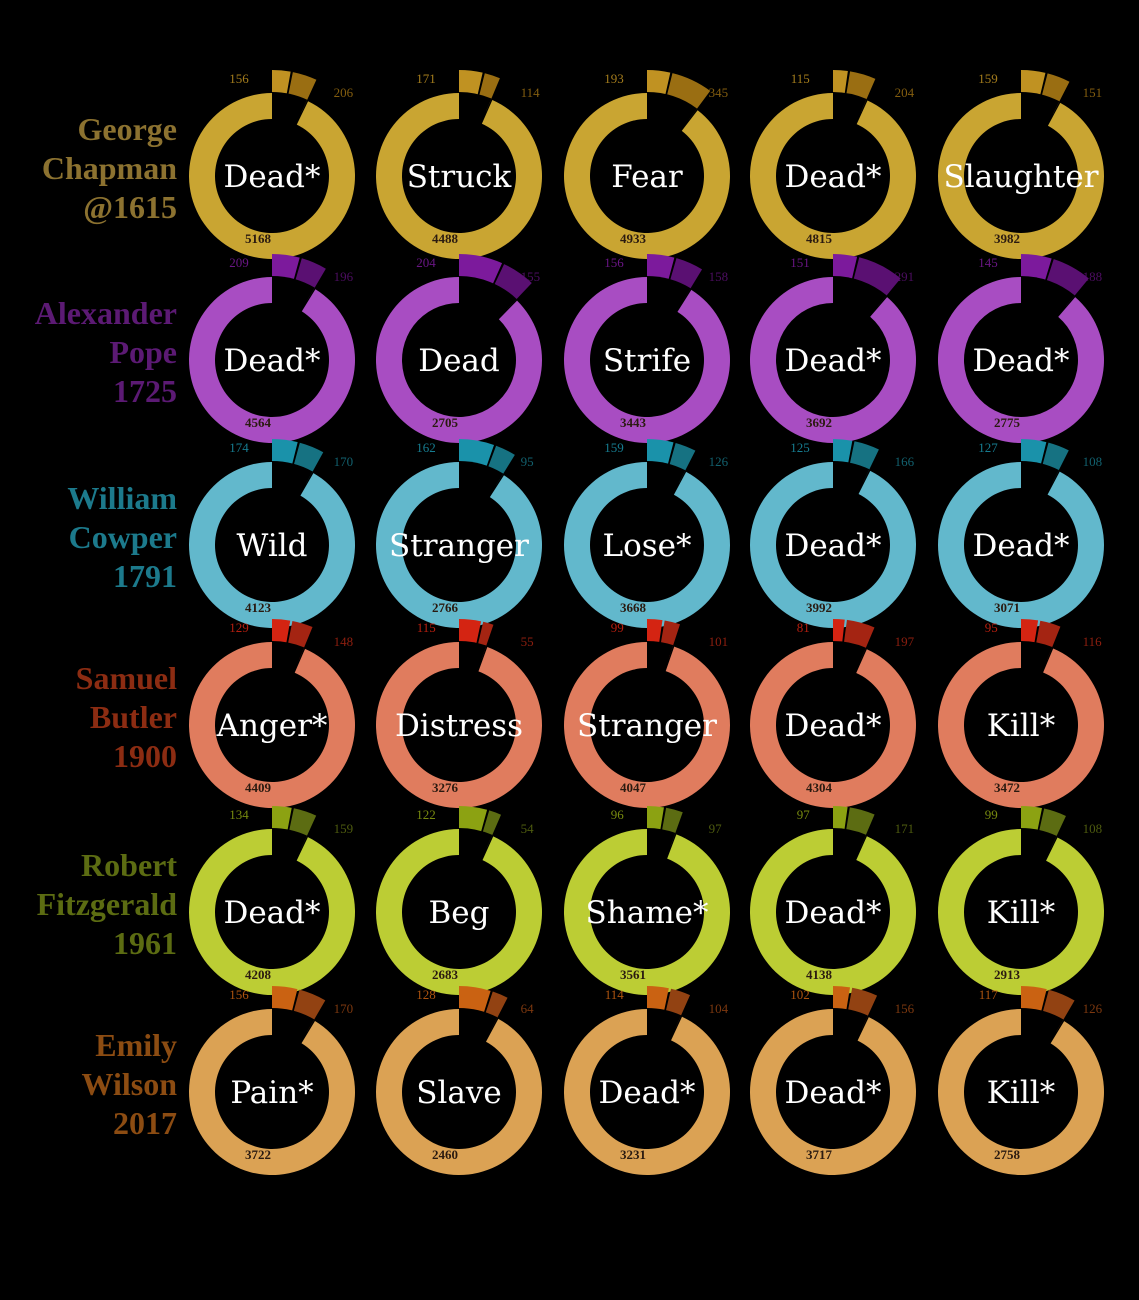 This screenshot has height=1300, width=1139. I want to click on value-main-label: 3443, so click(633, 422).